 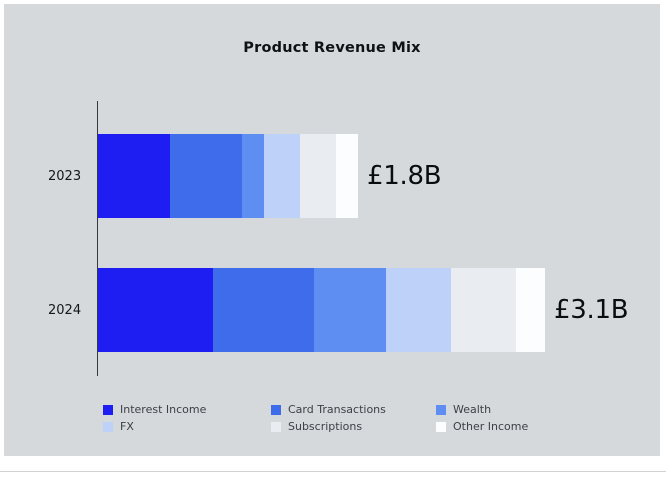 I want to click on segment-wealth-2023, so click(x=253, y=176).